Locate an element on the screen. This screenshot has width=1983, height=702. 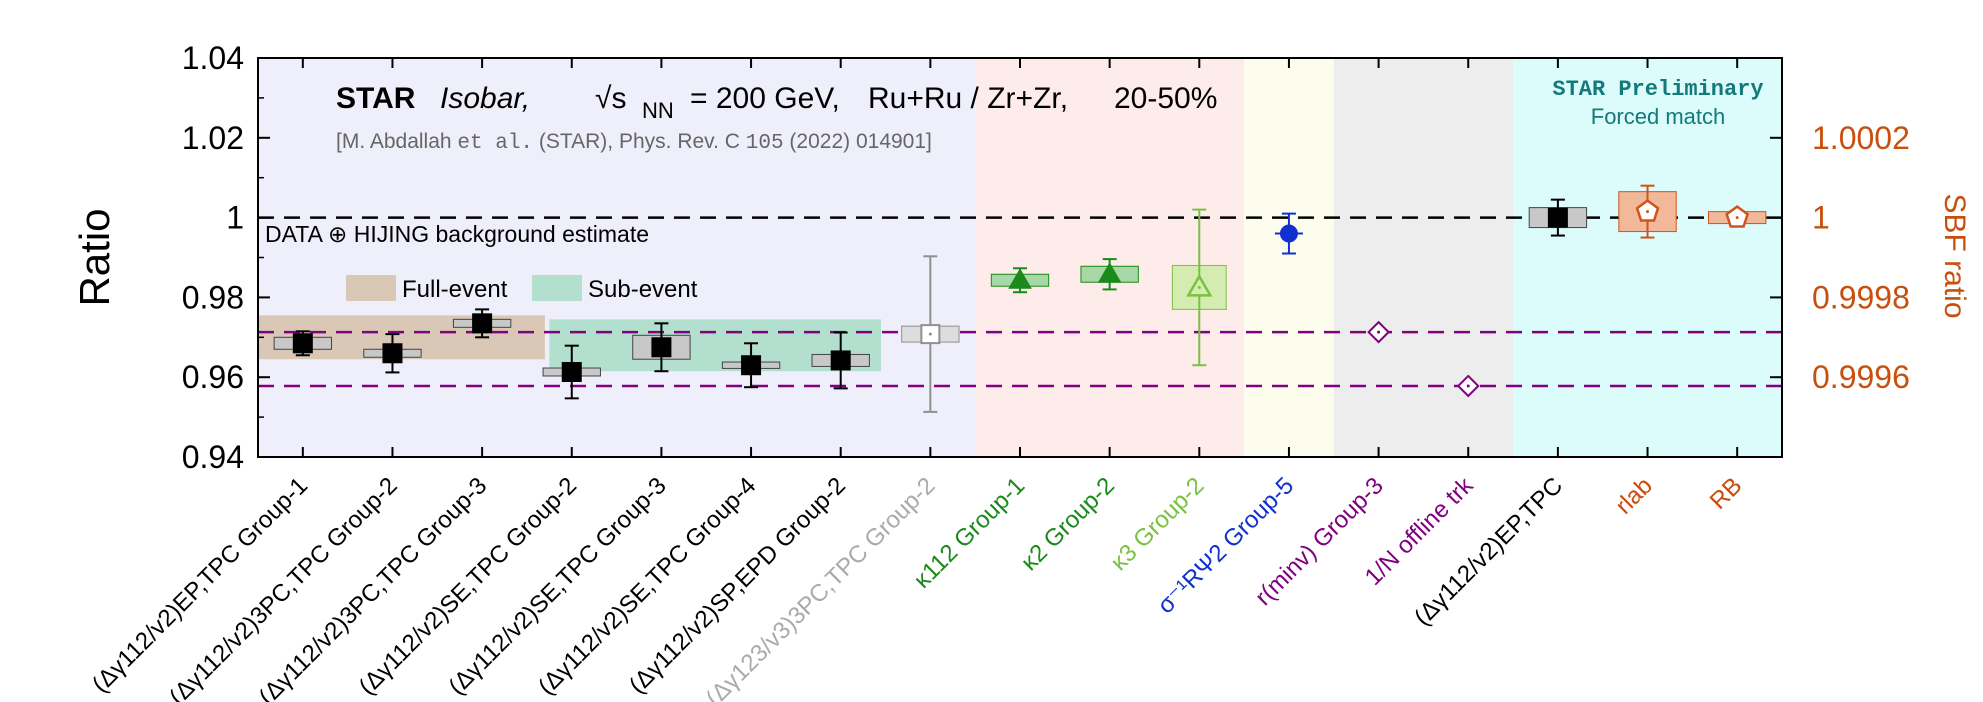
y-tick-label: 0.96 is located at coordinates (213, 377).